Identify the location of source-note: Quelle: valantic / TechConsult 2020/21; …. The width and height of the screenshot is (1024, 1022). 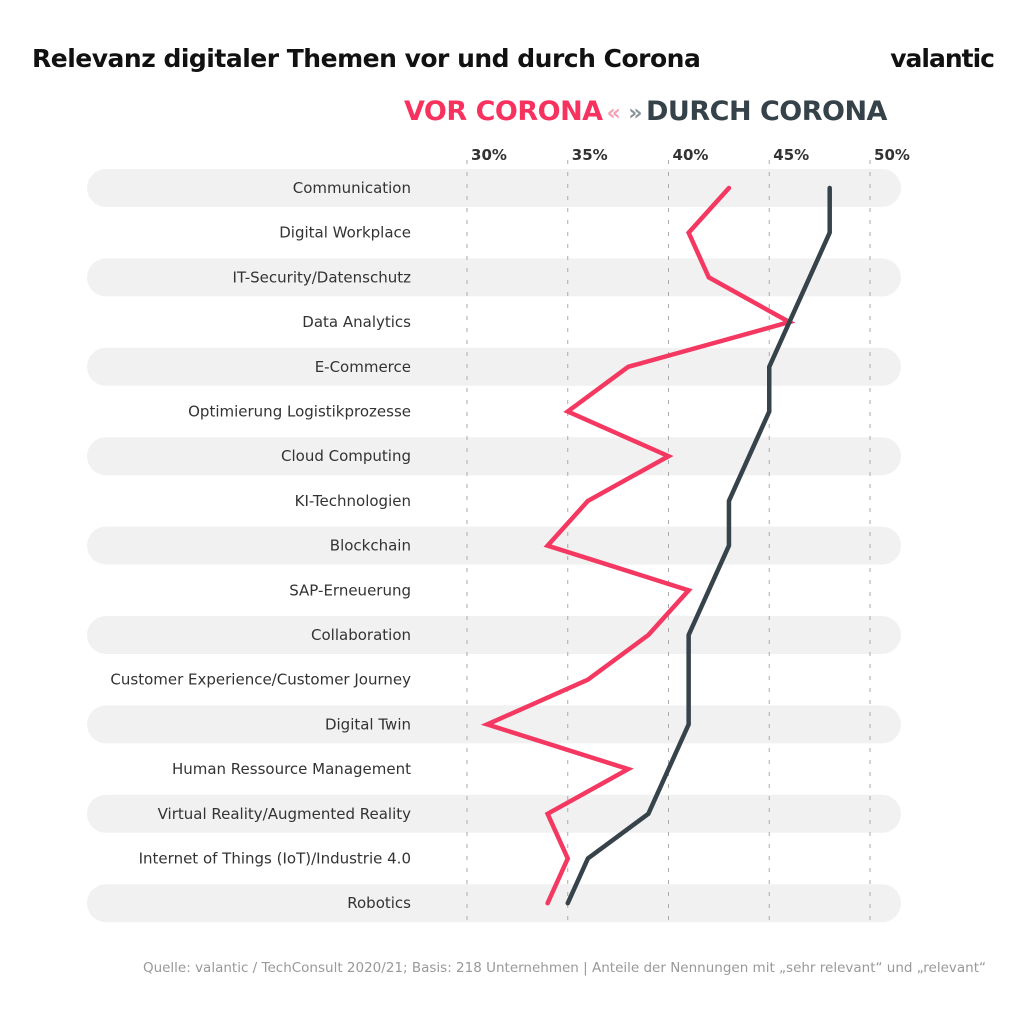
(564, 968).